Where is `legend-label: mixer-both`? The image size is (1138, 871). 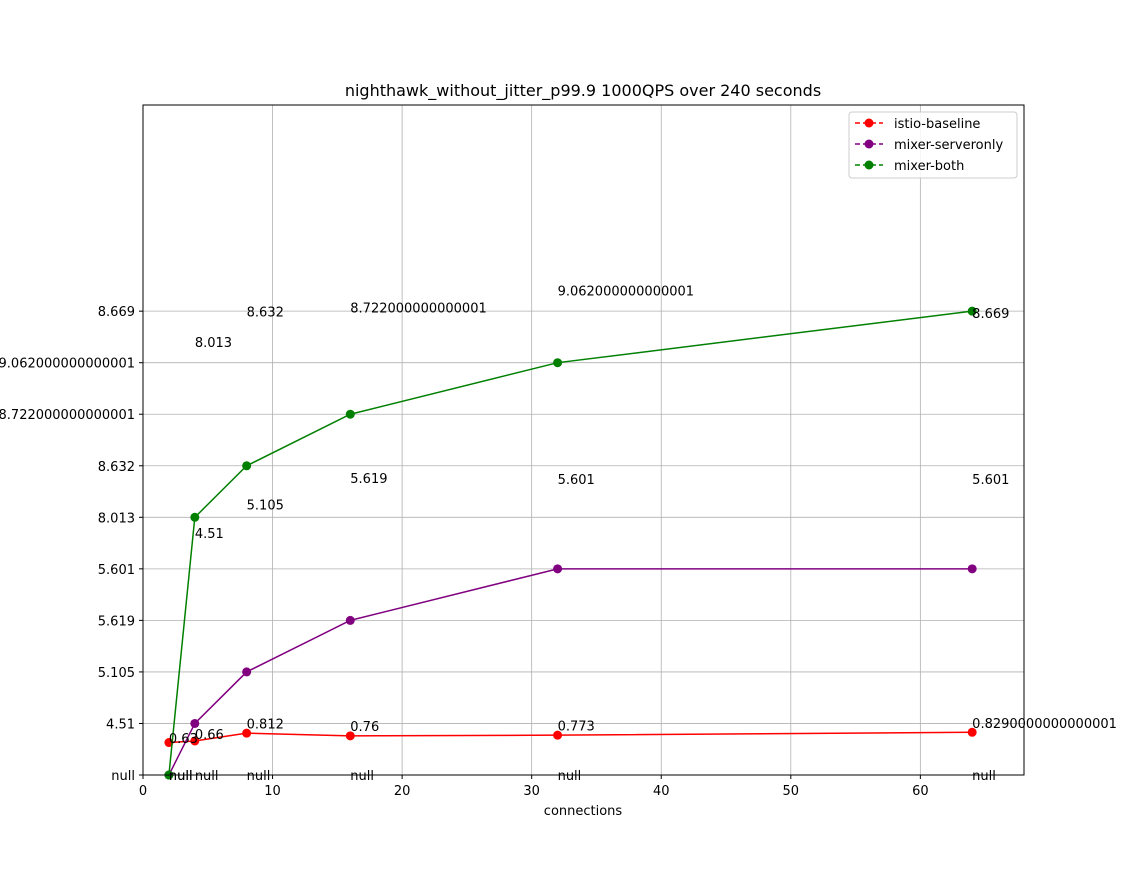 legend-label: mixer-both is located at coordinates (929, 166).